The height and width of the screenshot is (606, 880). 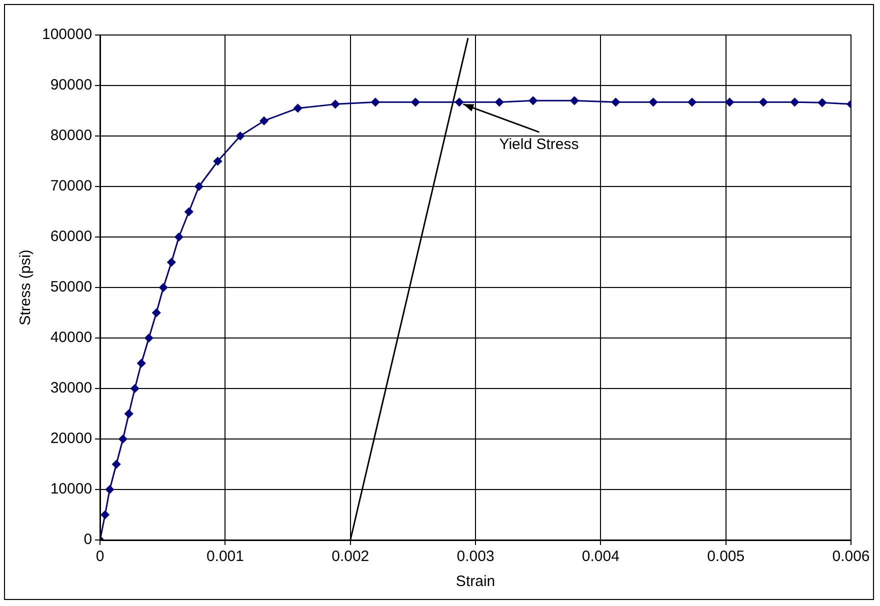 What do you see at coordinates (726, 557) in the screenshot?
I see `x-tick-label: 0.005` at bounding box center [726, 557].